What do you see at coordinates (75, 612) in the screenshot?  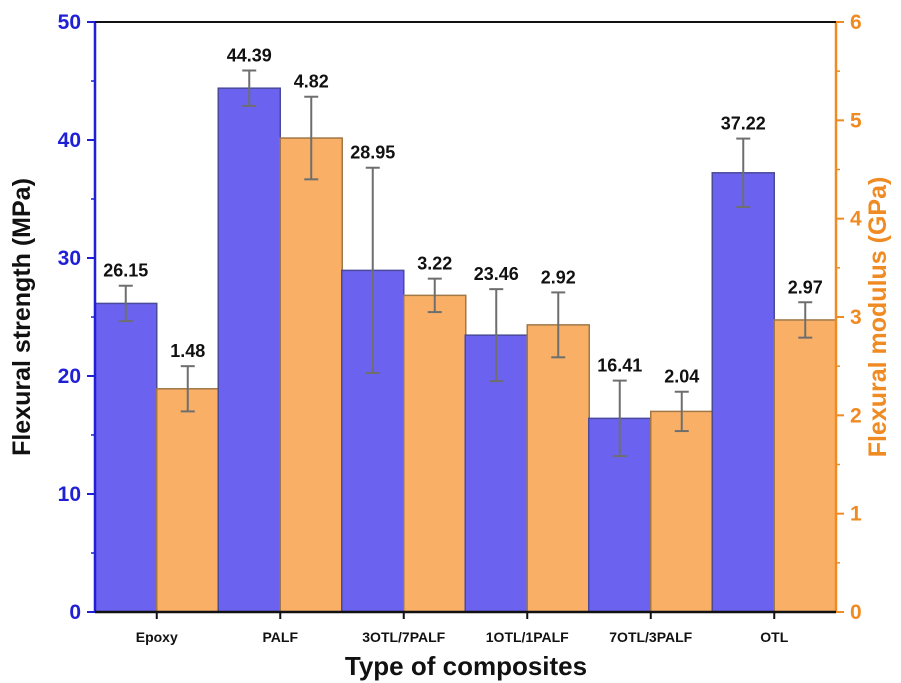 I see `y-left-tick-label-0: 0` at bounding box center [75, 612].